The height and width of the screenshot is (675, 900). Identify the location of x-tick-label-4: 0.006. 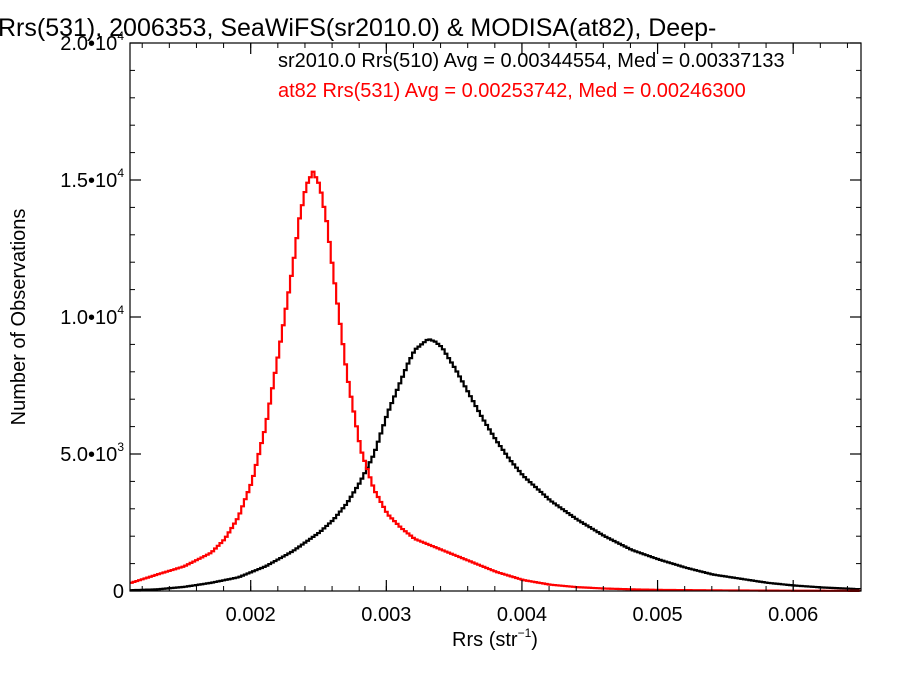
(793, 615).